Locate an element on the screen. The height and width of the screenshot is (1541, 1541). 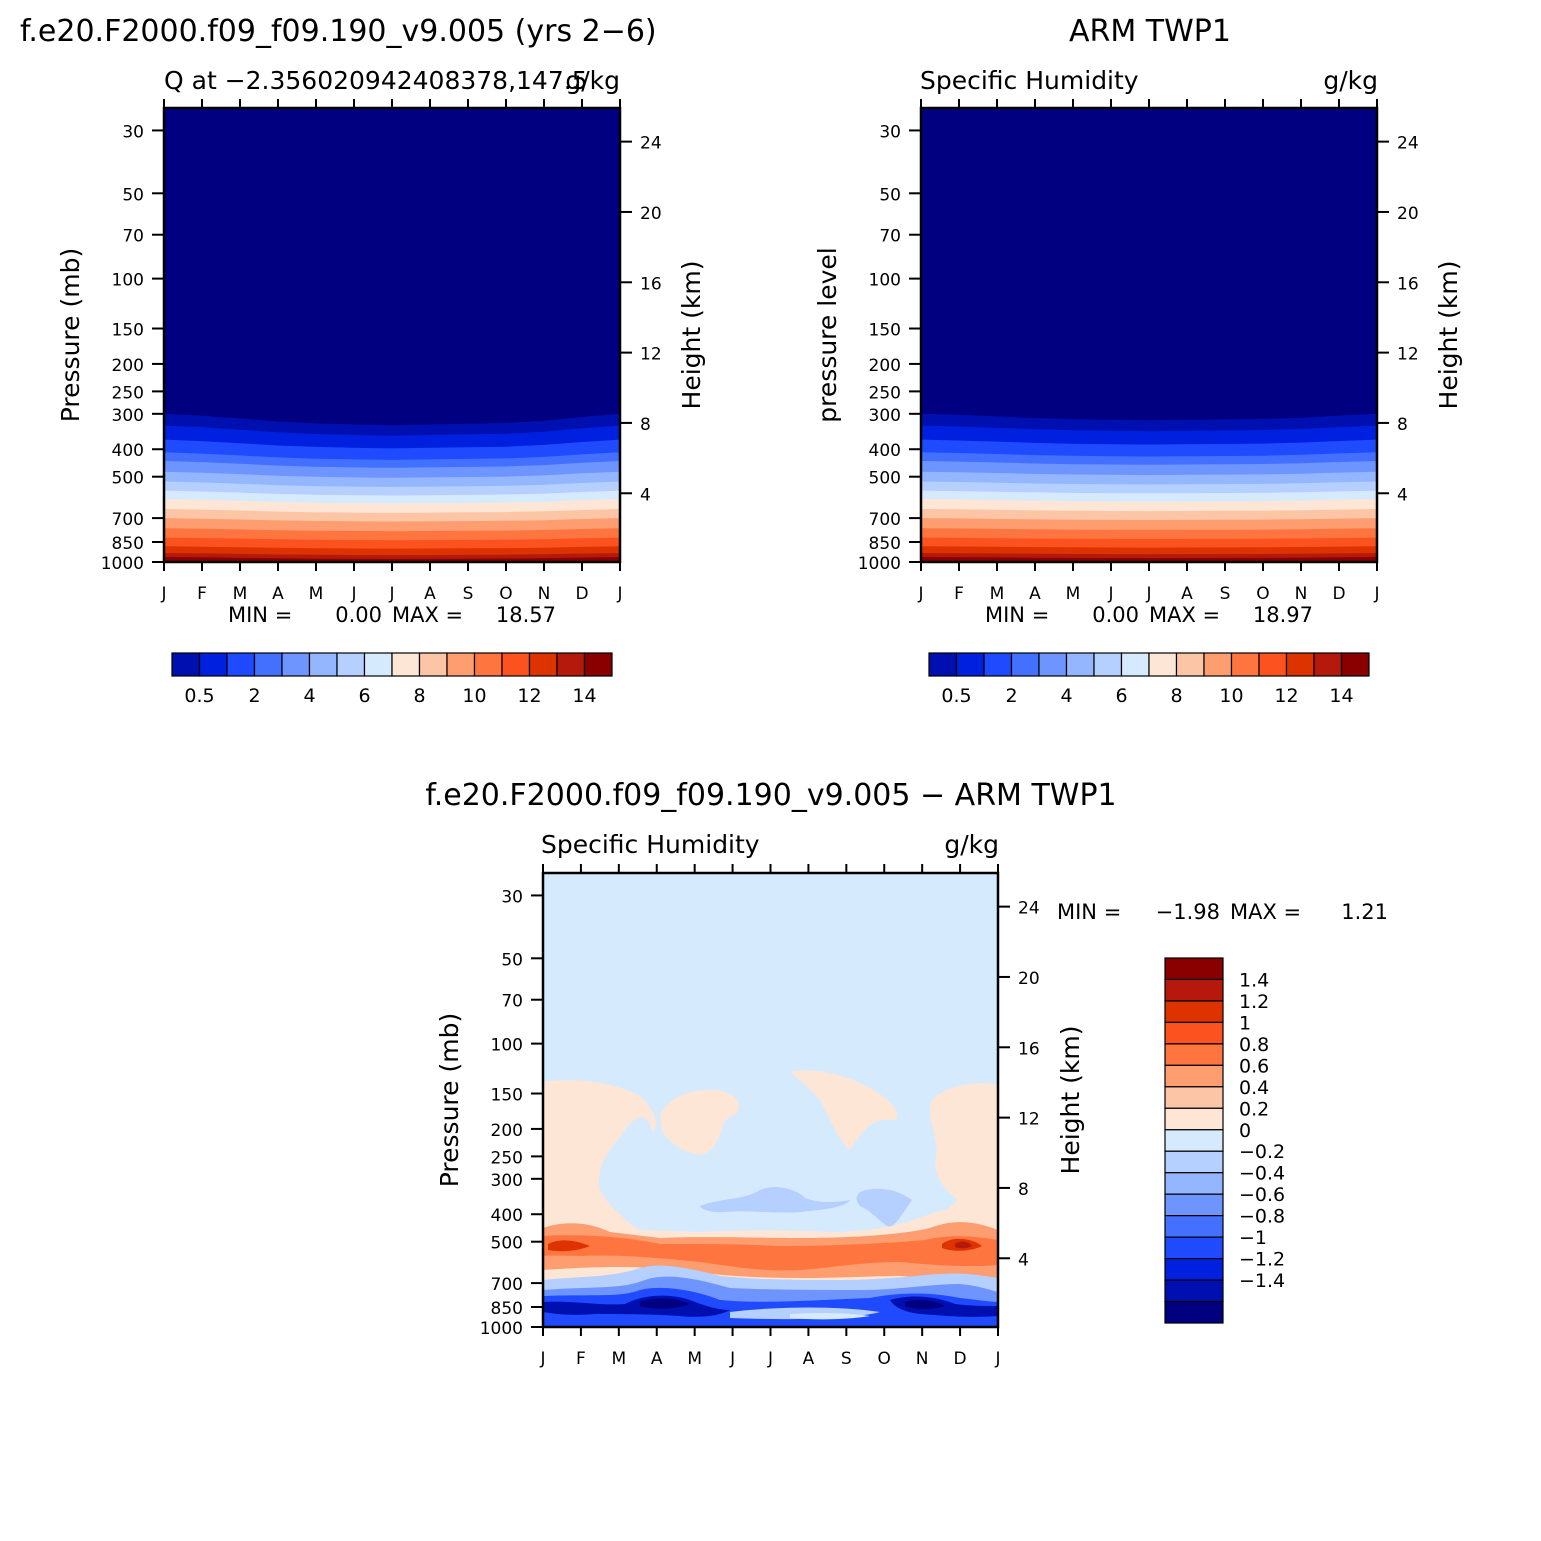
obs-pressure-label: 30 is located at coordinates (890, 132).